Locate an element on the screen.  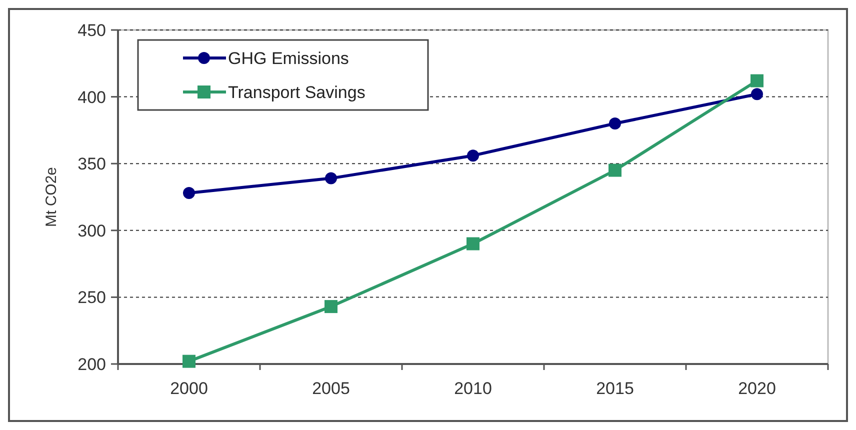
y-tick-label: 350 is located at coordinates (92, 164).